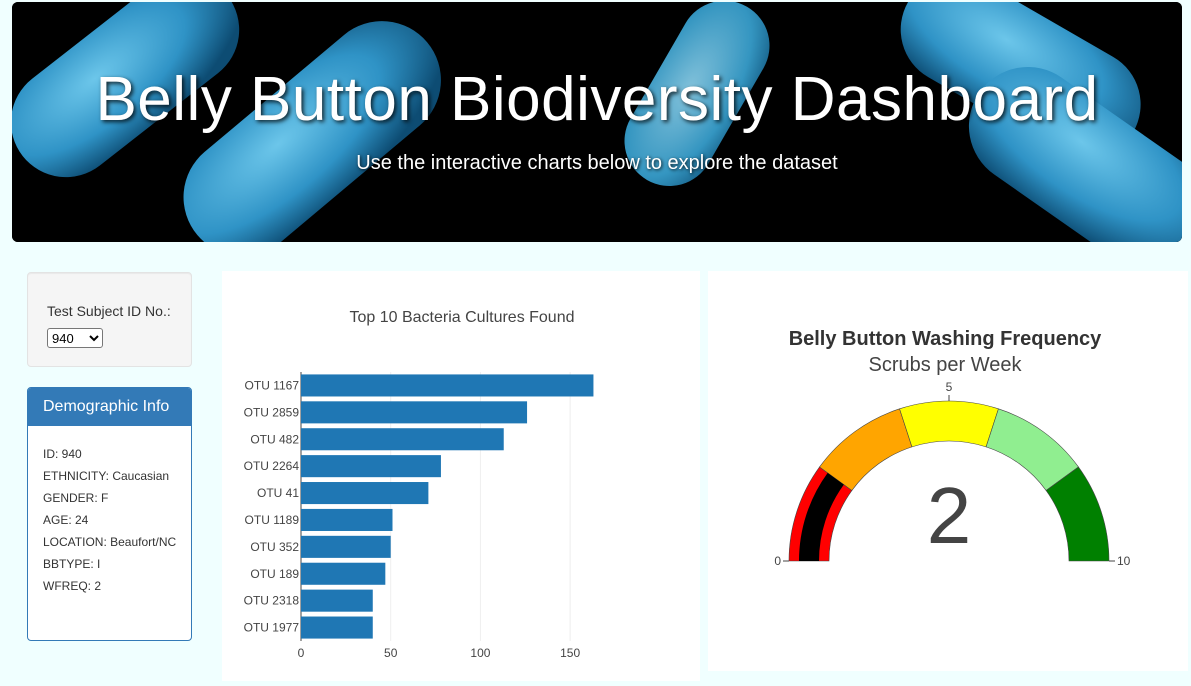 The width and height of the screenshot is (1191, 686). What do you see at coordinates (278, 493) in the screenshot?
I see `y-tick-label: OTU 41` at bounding box center [278, 493].